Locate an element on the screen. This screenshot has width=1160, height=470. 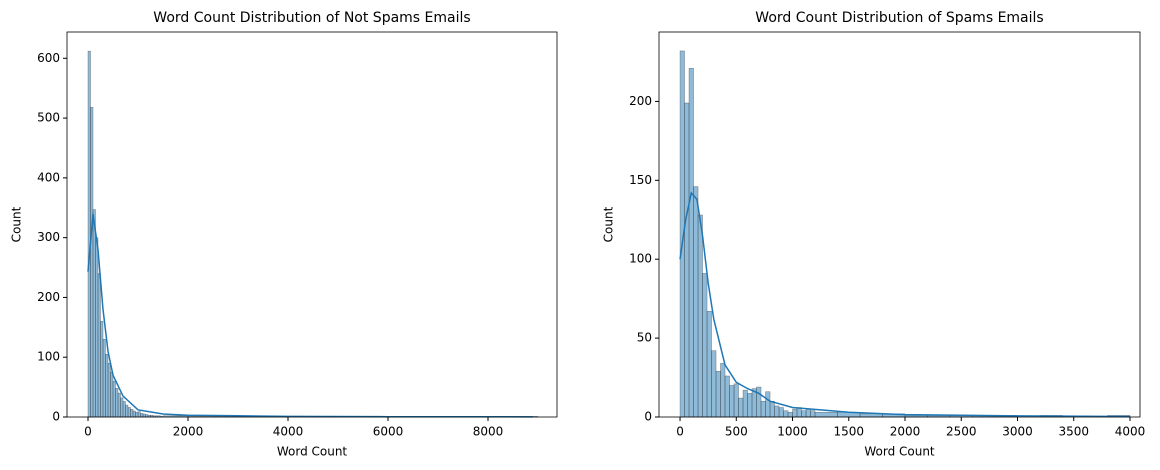
y-tick-label: 500 is located at coordinates (48, 118).